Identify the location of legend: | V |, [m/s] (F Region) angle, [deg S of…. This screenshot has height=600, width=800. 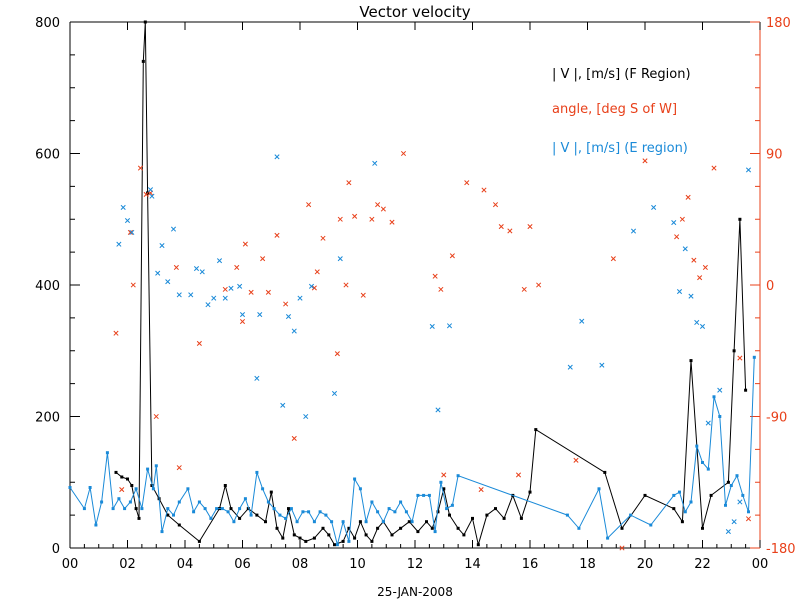
(621, 111).